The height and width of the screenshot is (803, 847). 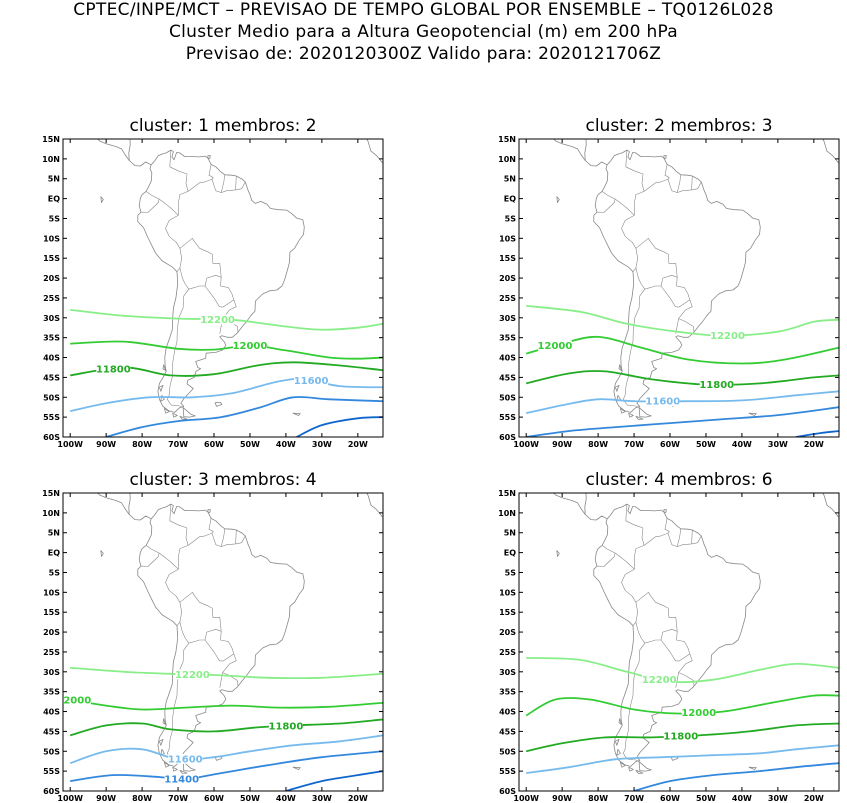 What do you see at coordinates (678, 480) in the screenshot?
I see `panel-4-title: cluster: 4 membros: 6` at bounding box center [678, 480].